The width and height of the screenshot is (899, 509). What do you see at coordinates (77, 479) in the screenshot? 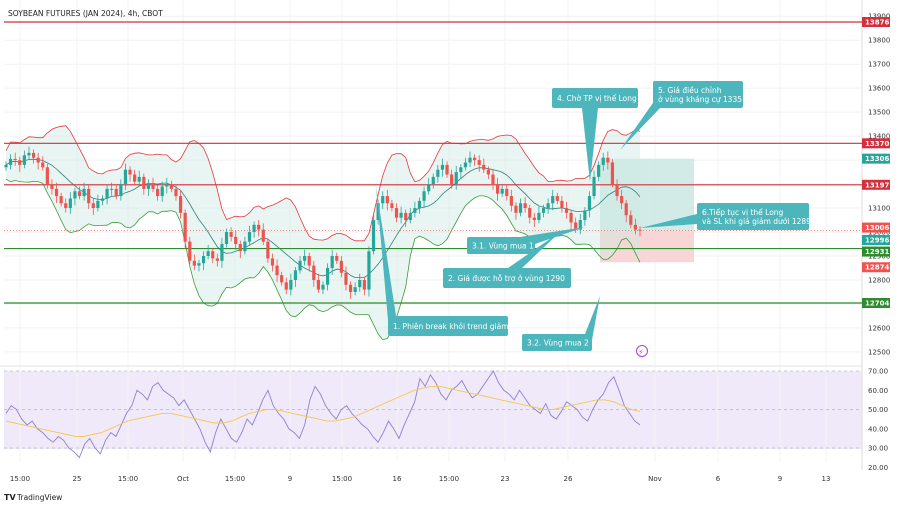
I see `time-tick-label: 25` at bounding box center [77, 479].